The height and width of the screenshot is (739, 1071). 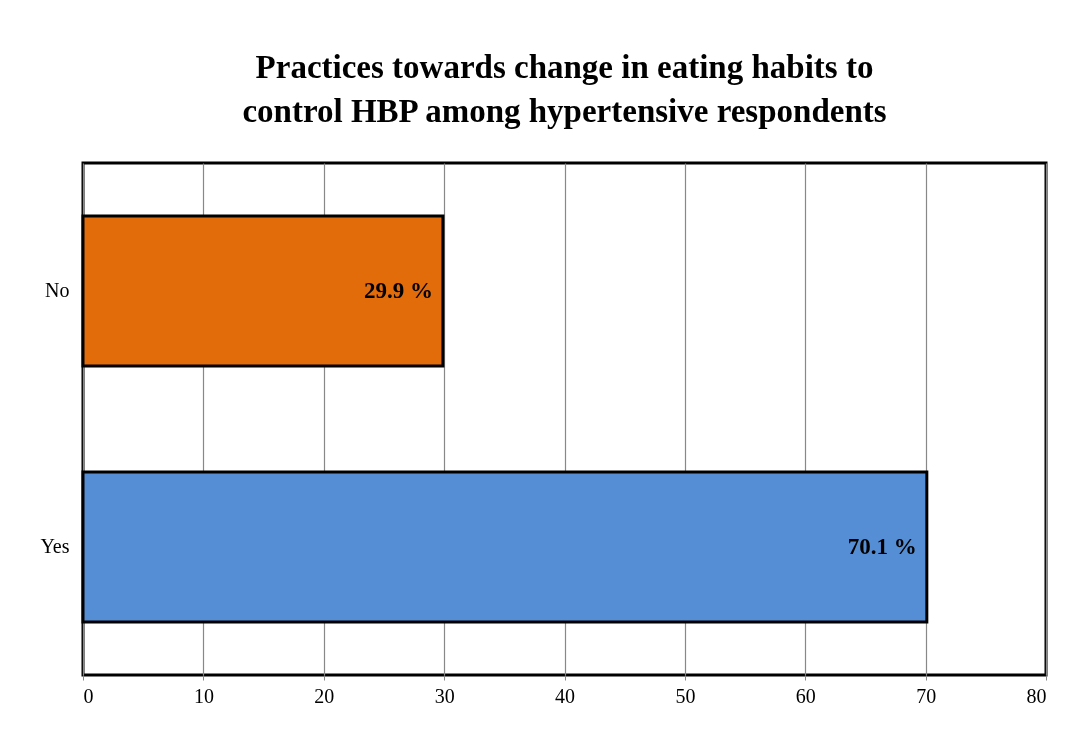 I want to click on data-label: 70.1 %, so click(x=882, y=546).